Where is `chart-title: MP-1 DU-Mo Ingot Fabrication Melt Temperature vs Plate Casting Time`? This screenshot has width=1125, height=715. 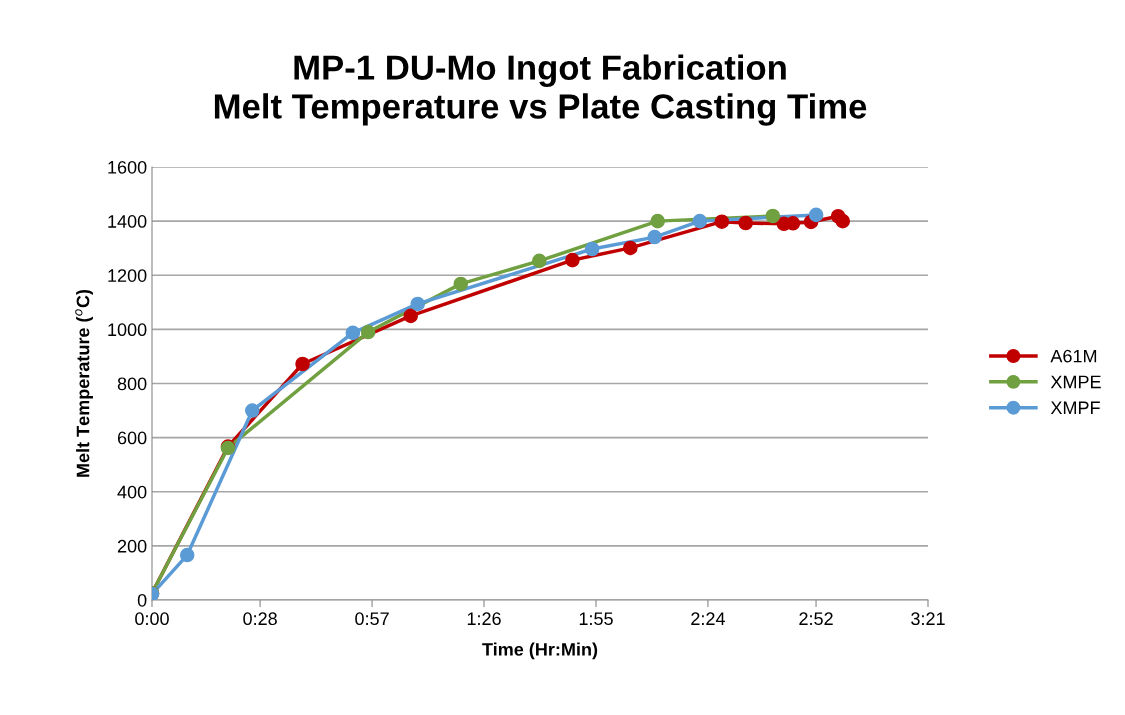
chart-title: MP-1 DU-Mo Ingot Fabrication Melt Temperature vs Plate Casting Time is located at coordinates (540, 90).